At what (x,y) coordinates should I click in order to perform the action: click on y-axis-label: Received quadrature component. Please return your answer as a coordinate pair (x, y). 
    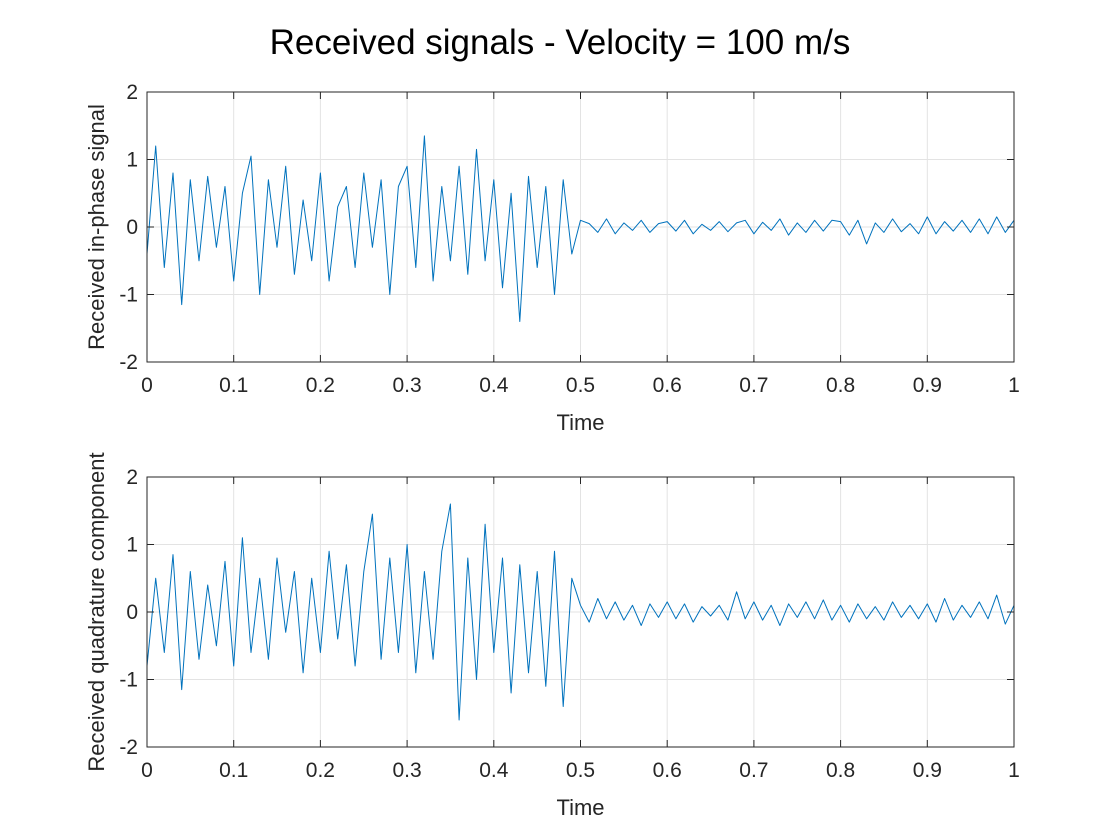
    Looking at the image, I should click on (96, 611).